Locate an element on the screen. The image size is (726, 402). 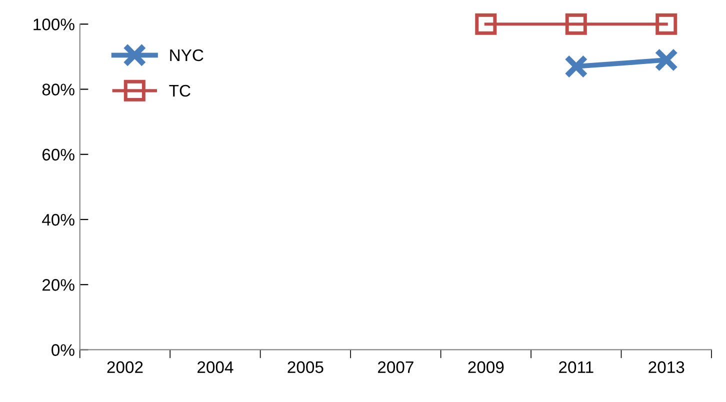
y-tick-label: 100% is located at coordinates (54, 24).